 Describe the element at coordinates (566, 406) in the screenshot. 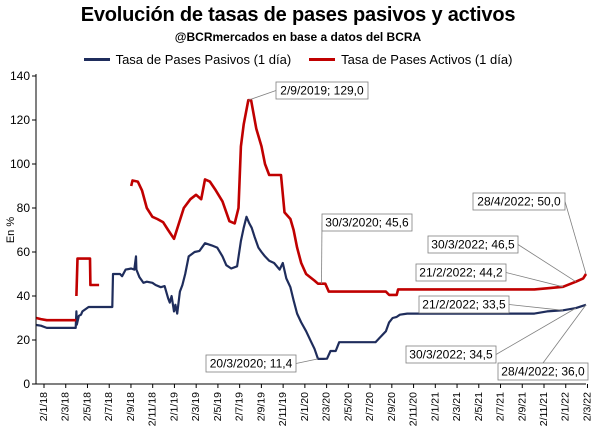

I see `x-tick-label: 2/1/22` at that location.